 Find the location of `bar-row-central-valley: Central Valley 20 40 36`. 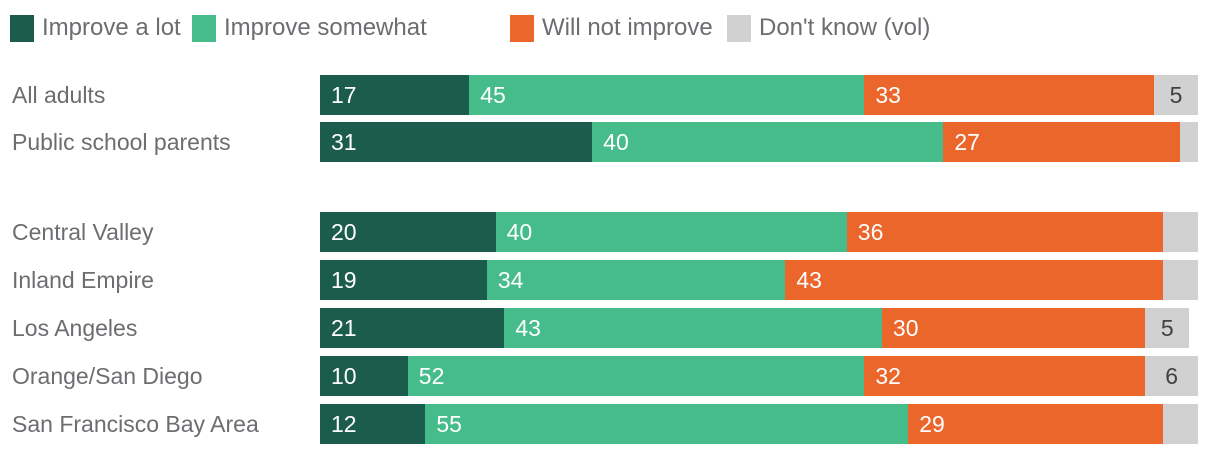

bar-row-central-valley: Central Valley 20 40 36 is located at coordinates (610, 232).